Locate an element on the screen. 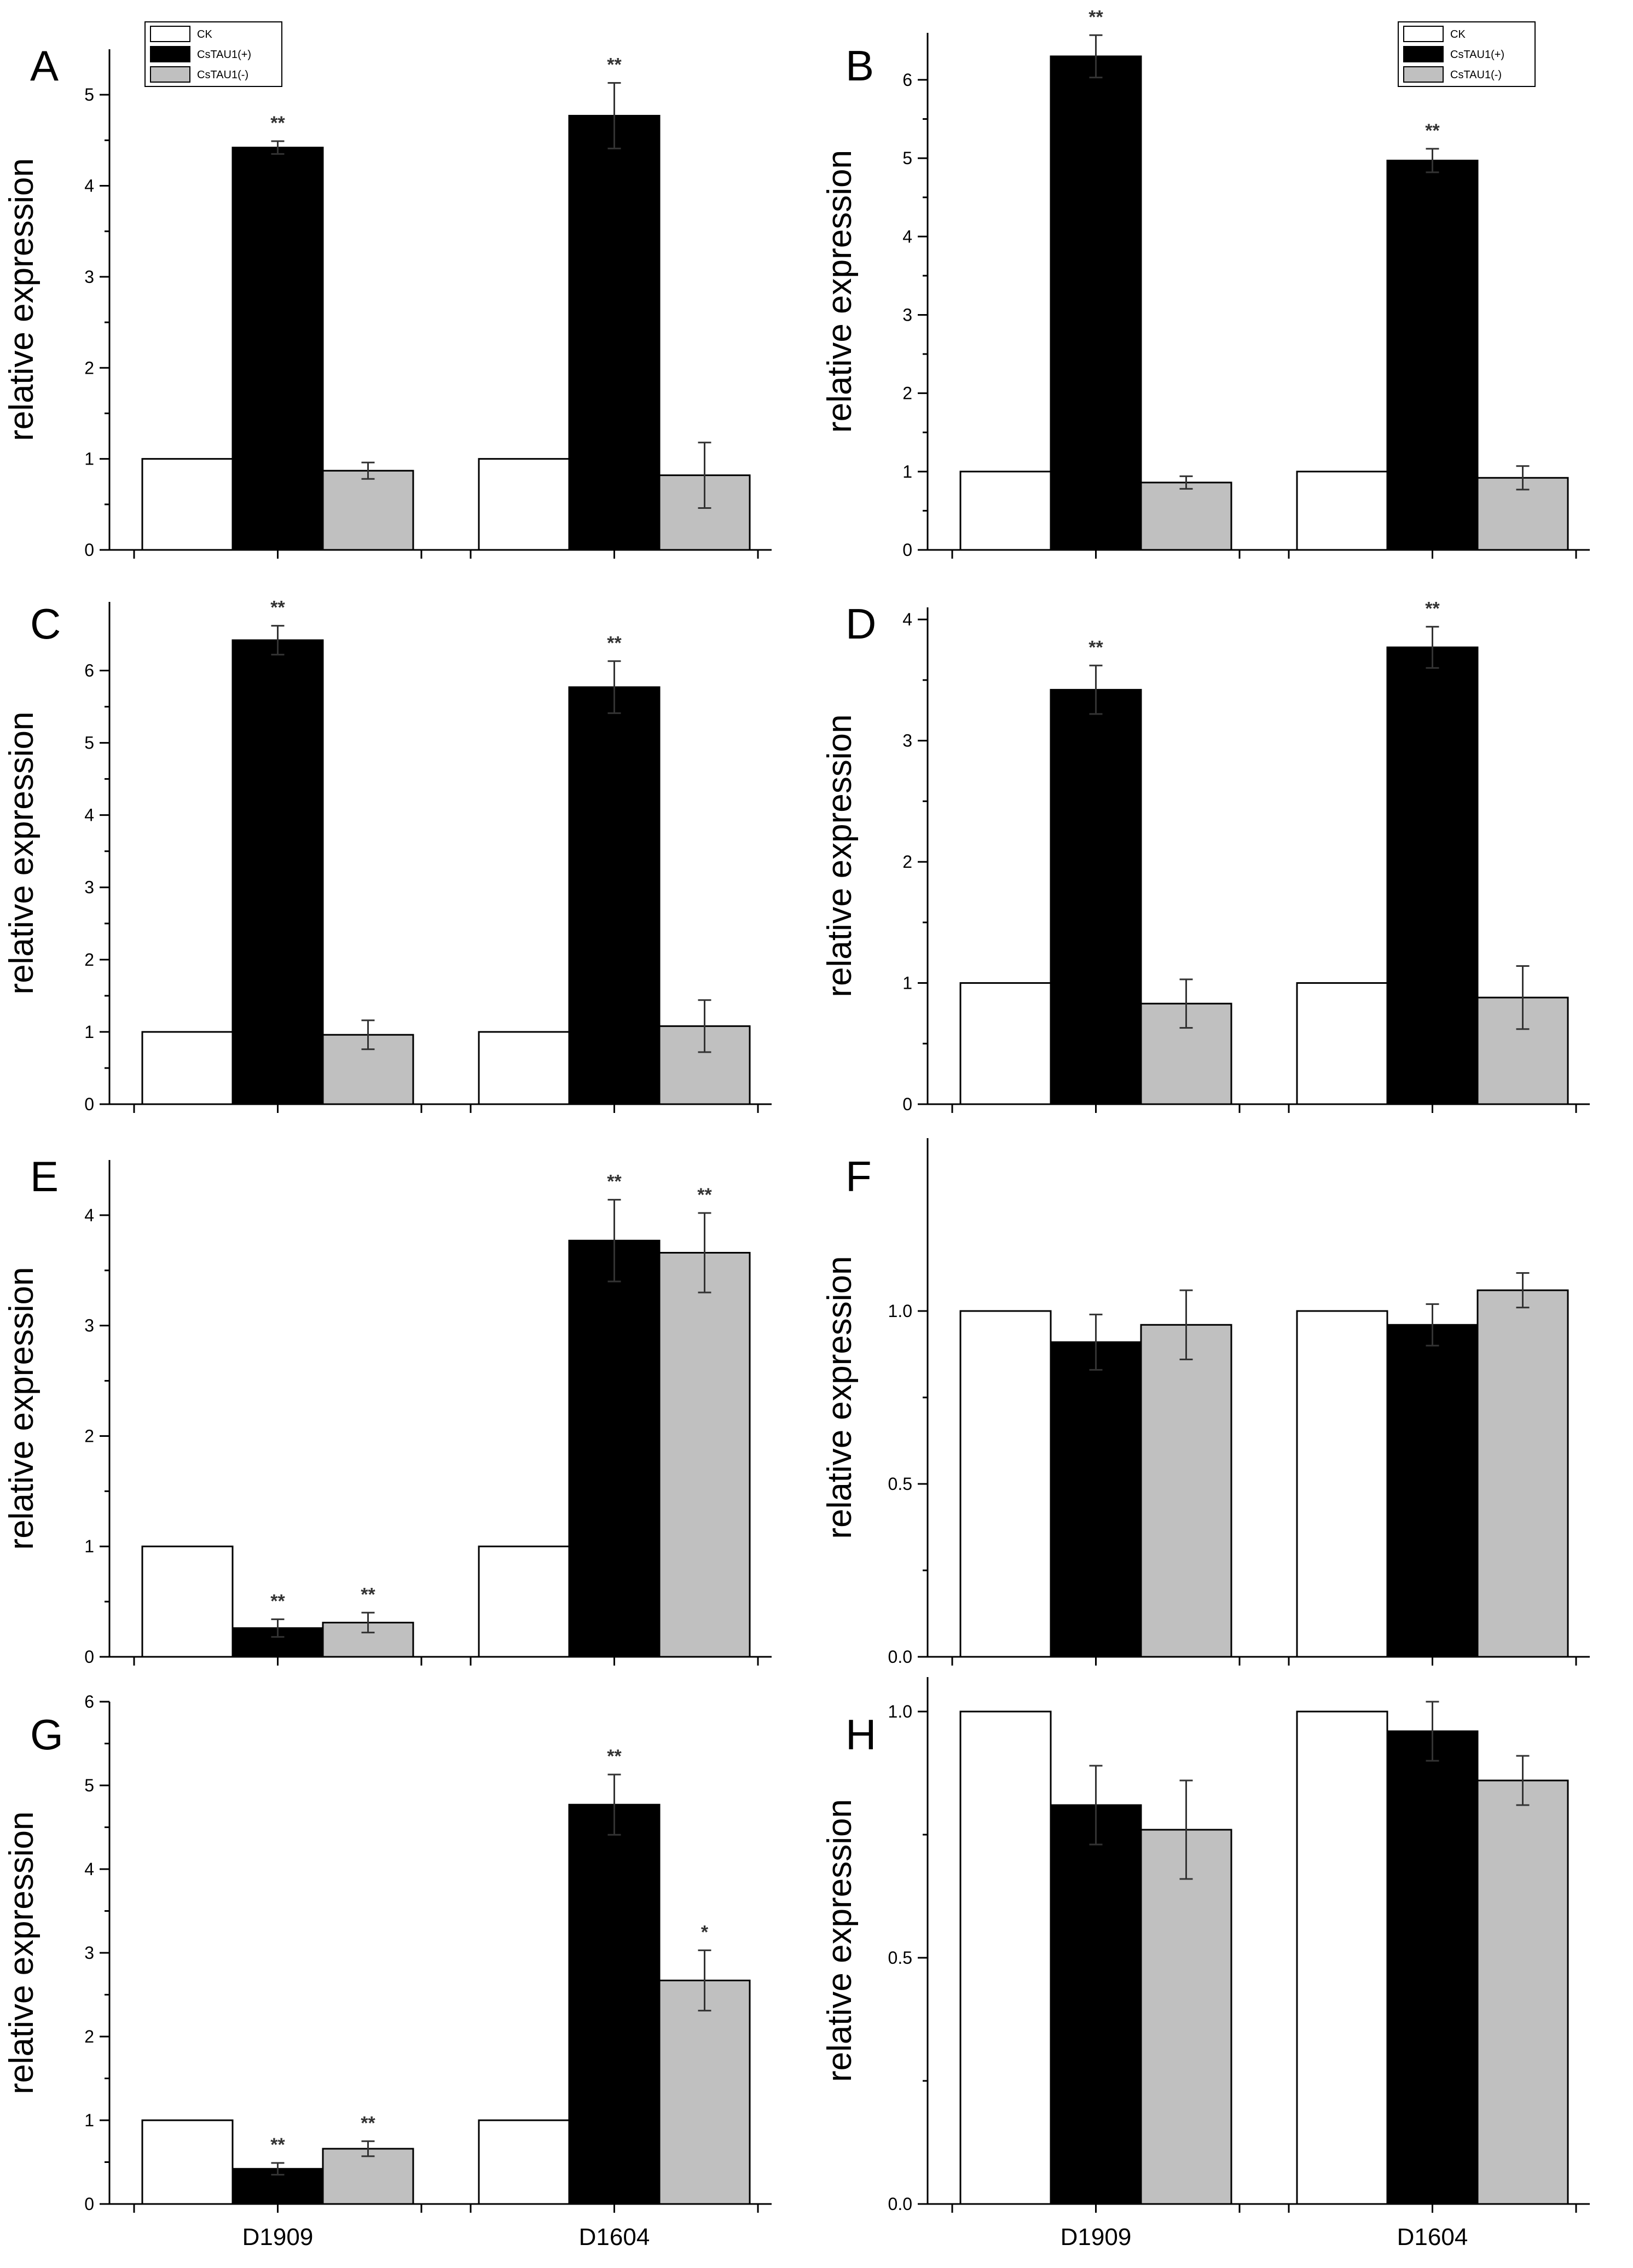  panel-c-y-axis-label: relative expression is located at coordinates (21, 854).